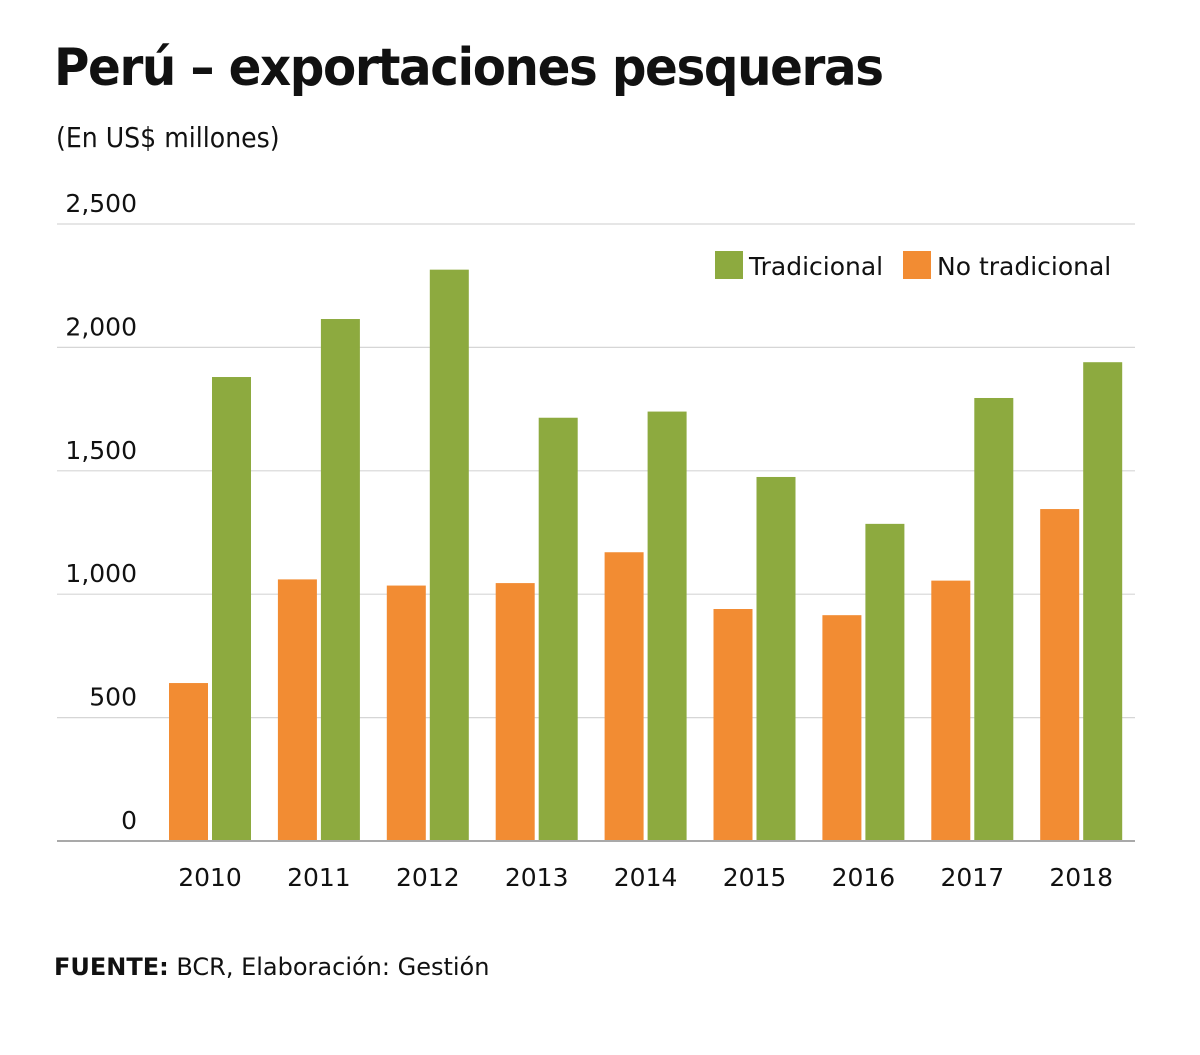 The height and width of the screenshot is (1055, 1200). What do you see at coordinates (101, 573) in the screenshot?
I see `y-tick-label: 1,000` at bounding box center [101, 573].